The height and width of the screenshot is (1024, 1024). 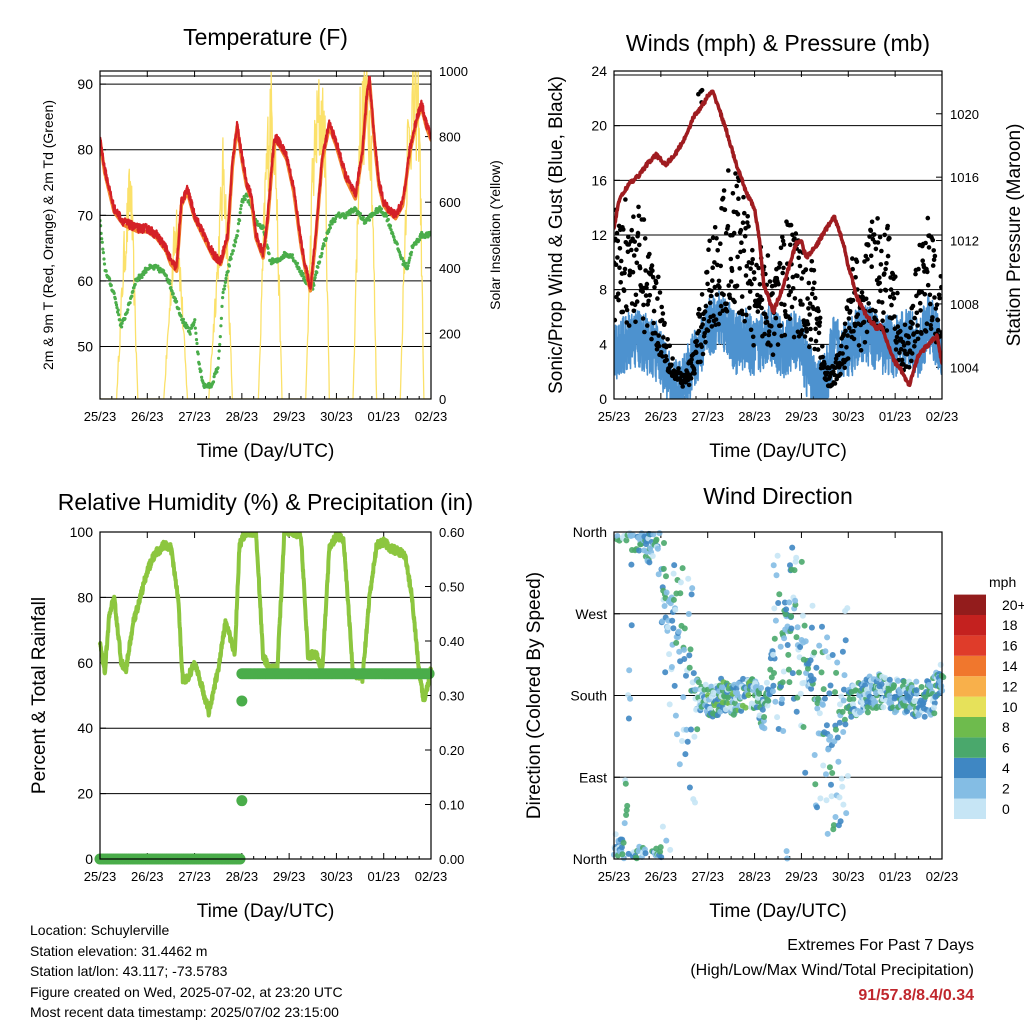 I want to click on legend-swatch, so click(x=970, y=768).